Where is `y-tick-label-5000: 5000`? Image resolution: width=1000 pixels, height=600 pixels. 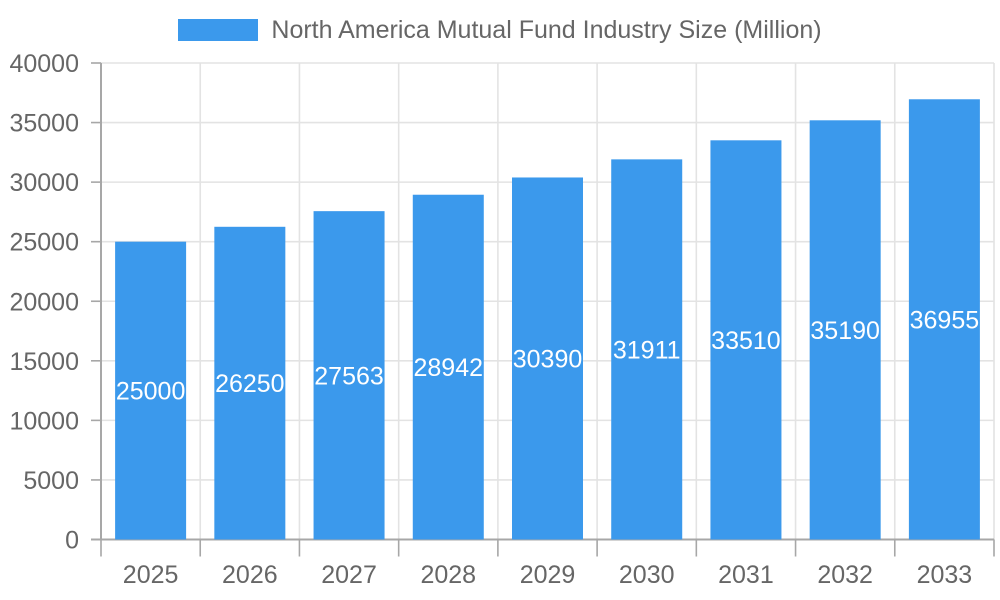
y-tick-label-5000: 5000 is located at coordinates (51, 481).